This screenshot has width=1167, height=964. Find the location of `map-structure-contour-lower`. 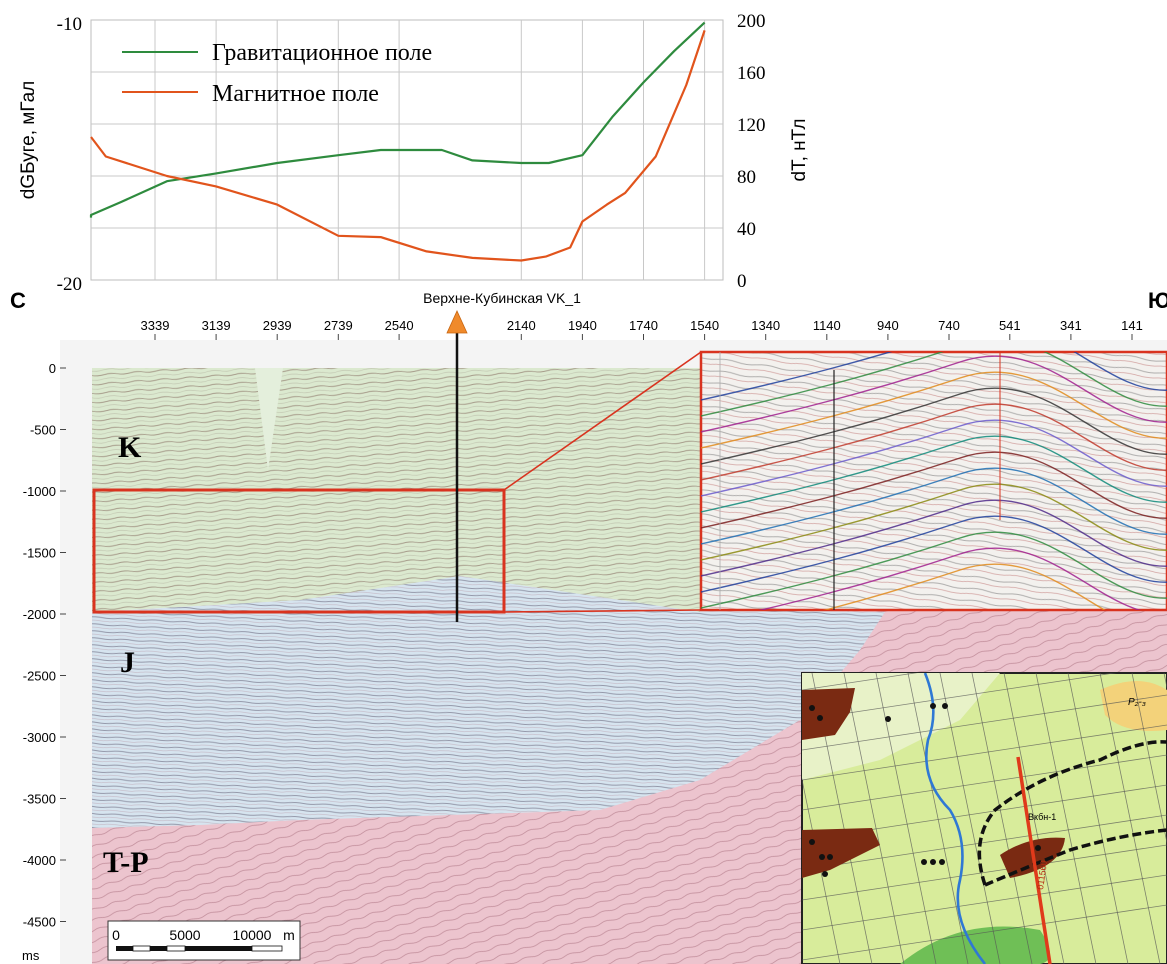

map-structure-contour-lower is located at coordinates (1075, 857).